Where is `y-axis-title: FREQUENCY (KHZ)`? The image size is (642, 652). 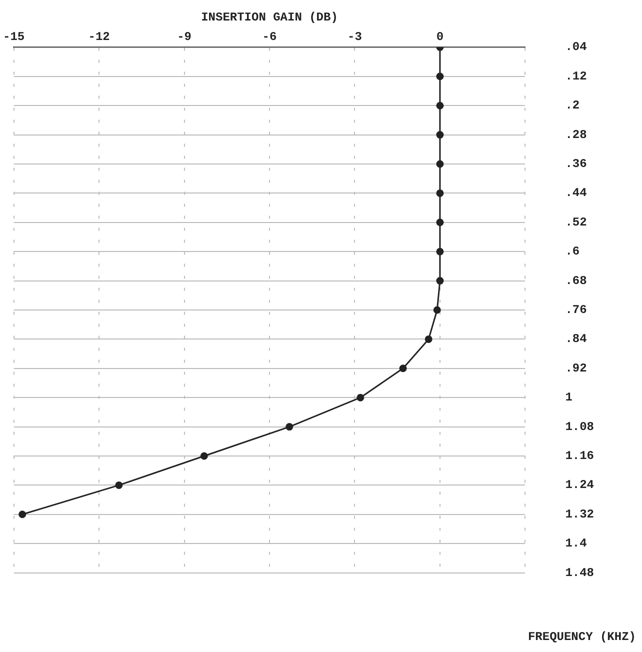
y-axis-title: FREQUENCY (KHZ) is located at coordinates (582, 637).